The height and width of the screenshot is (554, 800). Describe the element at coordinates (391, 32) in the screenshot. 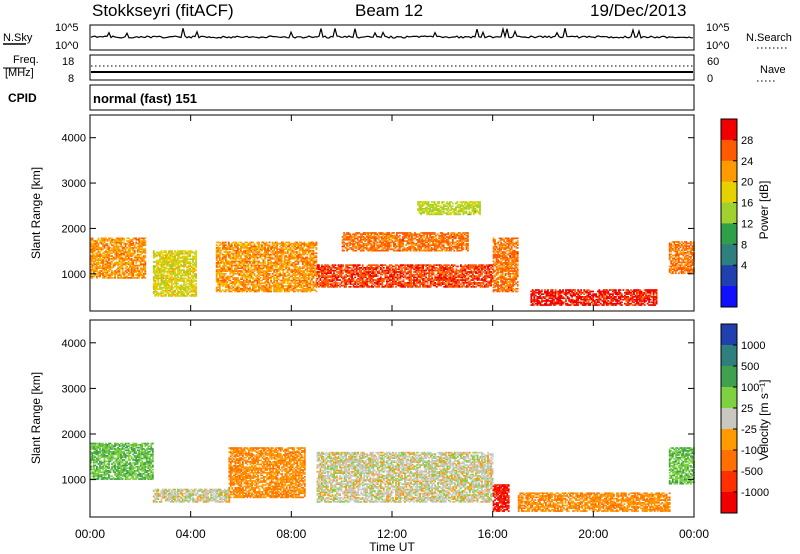

I see `nsky-trace` at that location.